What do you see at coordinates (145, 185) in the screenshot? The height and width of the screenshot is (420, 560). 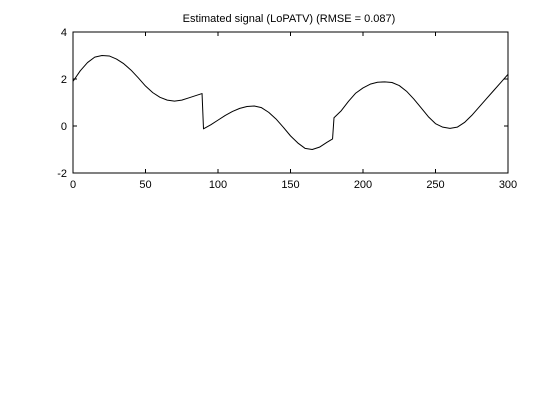 I see `x-tick-label: 50` at bounding box center [145, 185].